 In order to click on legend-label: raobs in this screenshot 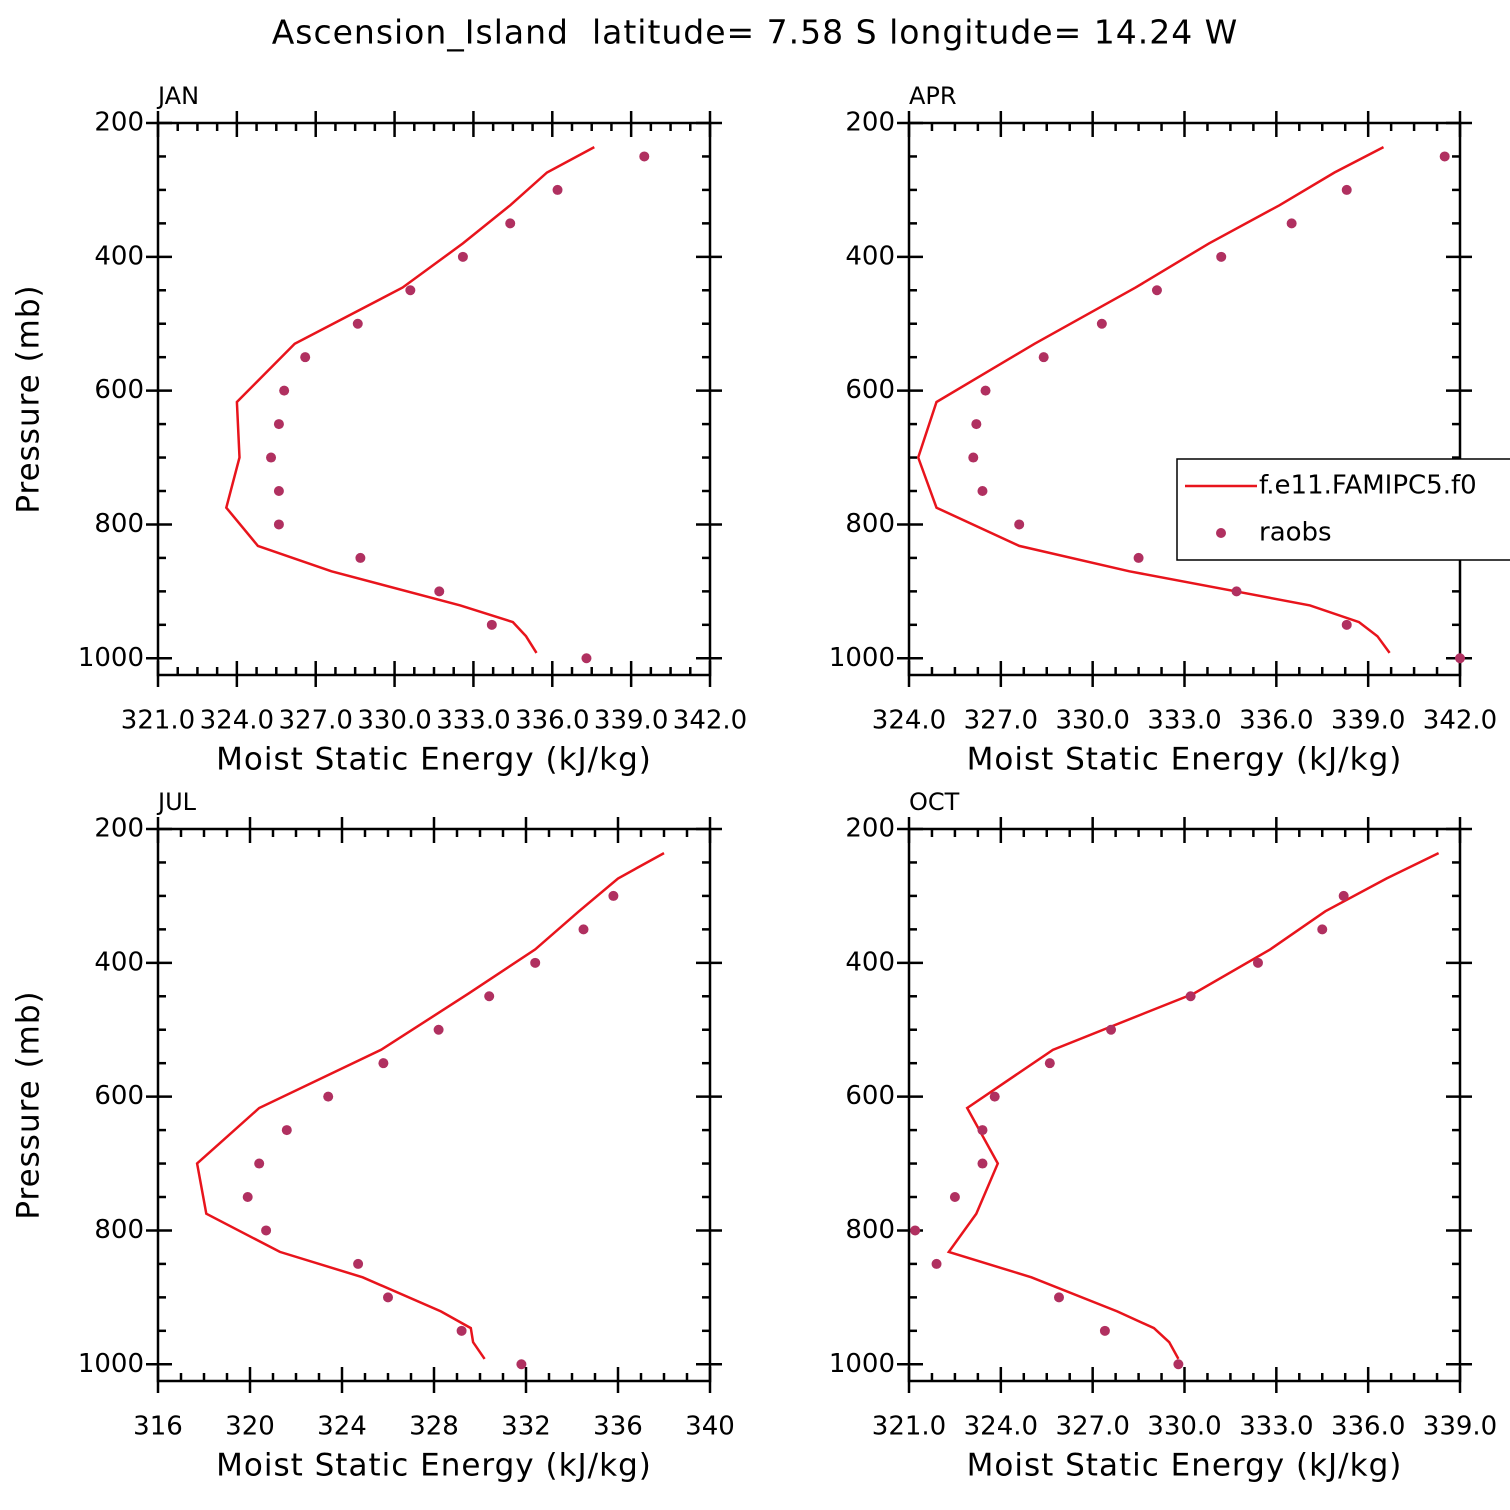, I will do `click(1295, 533)`.